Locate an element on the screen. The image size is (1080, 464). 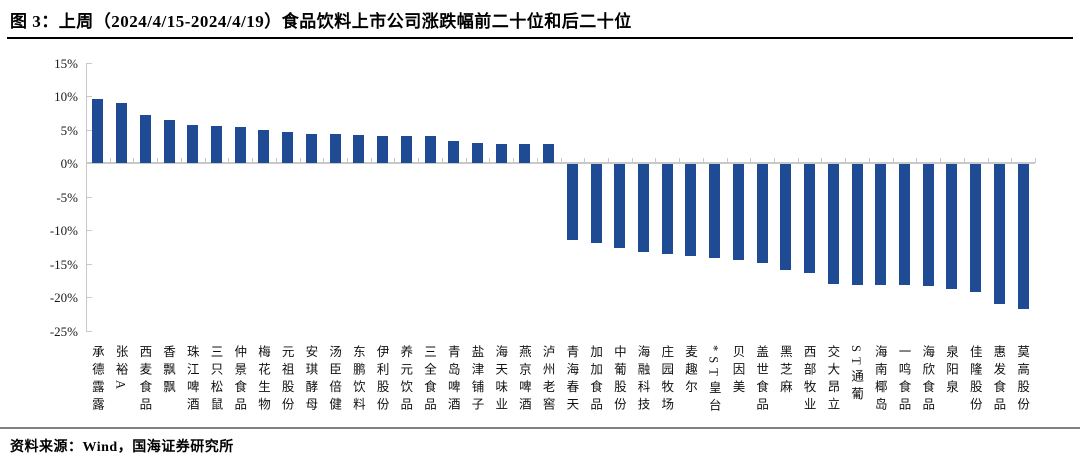
x-axis-label: 中葡股份 is located at coordinates (618, 379).